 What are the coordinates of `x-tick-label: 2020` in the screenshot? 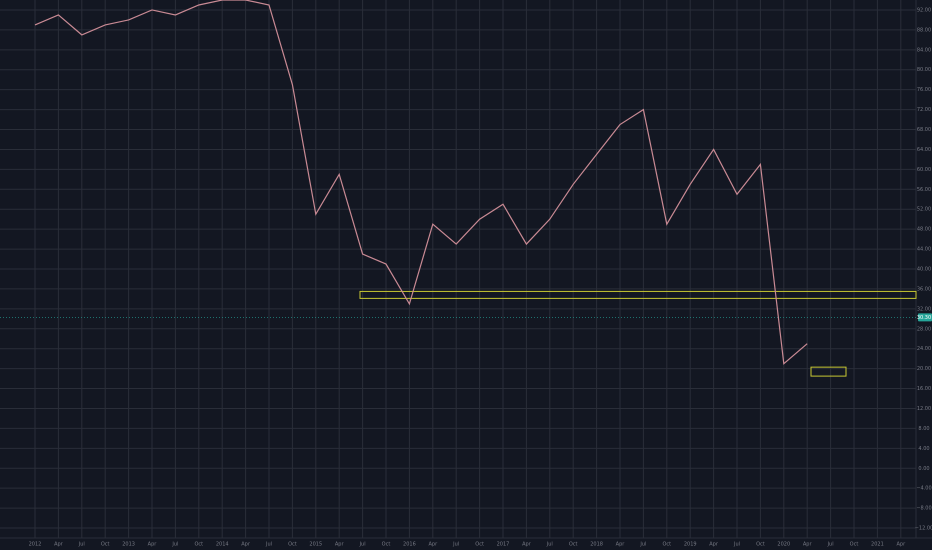 It's located at (783, 545).